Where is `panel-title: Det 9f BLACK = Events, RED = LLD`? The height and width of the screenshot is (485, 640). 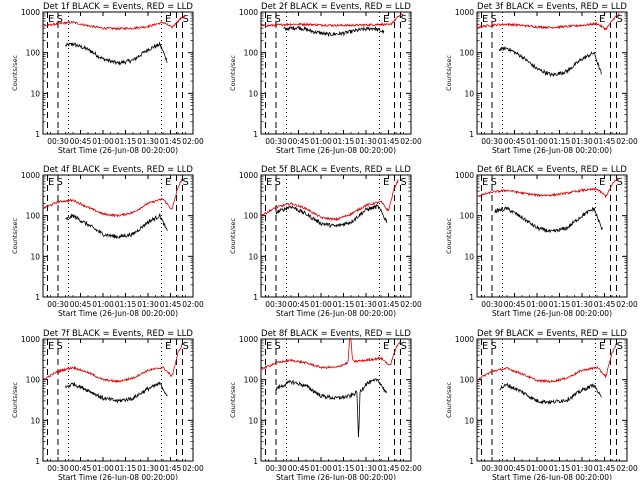 panel-title: Det 9f BLACK = Events, RED = LLD is located at coordinates (552, 334).